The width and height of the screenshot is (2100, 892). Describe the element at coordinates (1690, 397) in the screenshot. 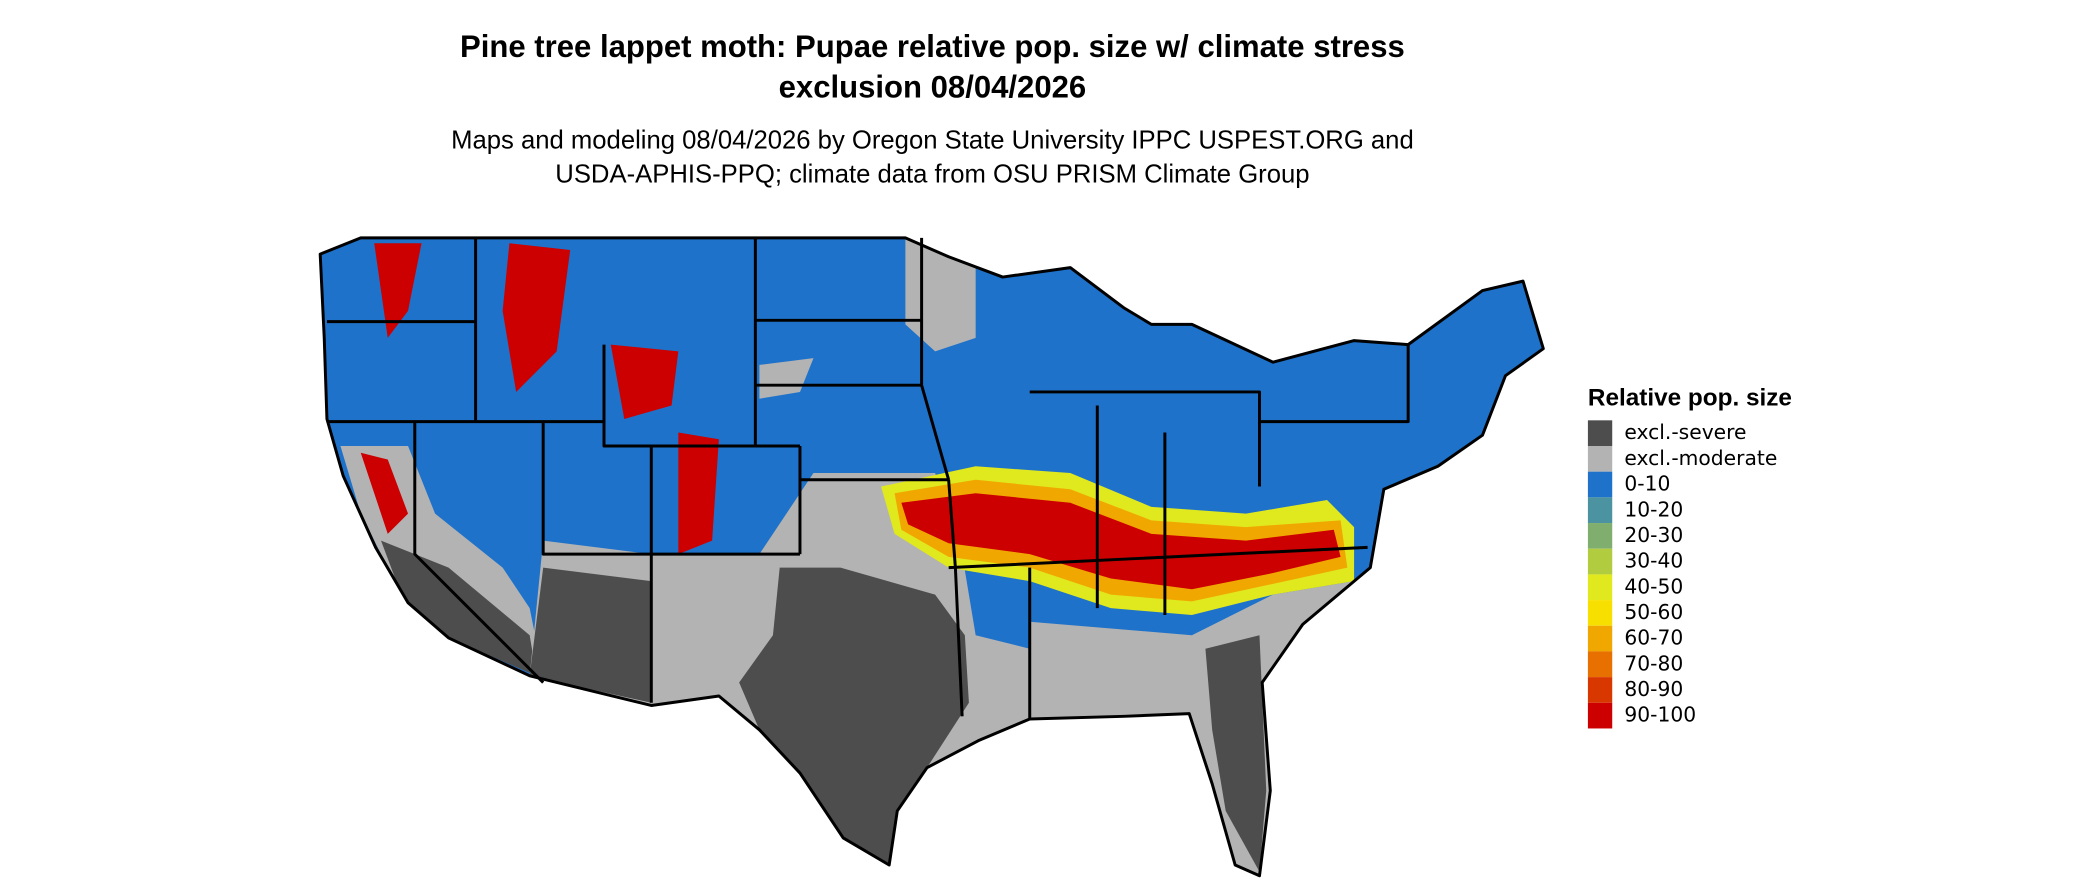

I see `legend-title: Relative pop. size` at that location.